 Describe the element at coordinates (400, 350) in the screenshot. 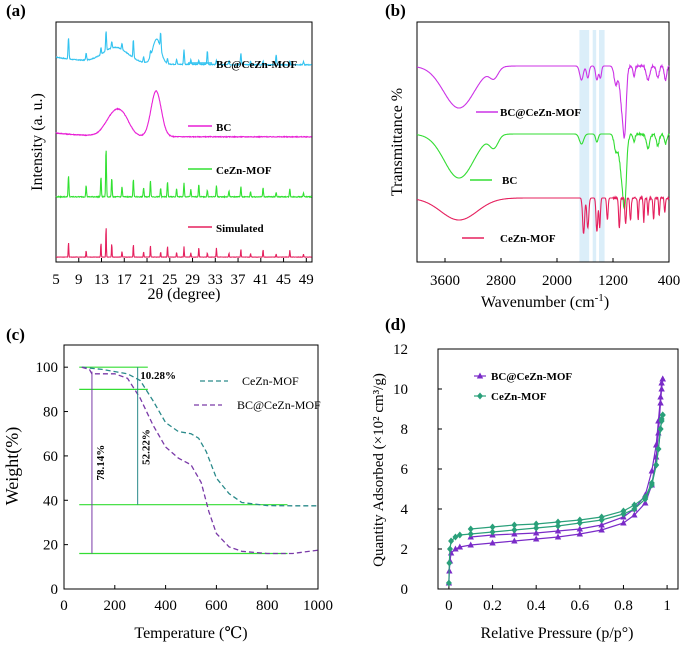

I see `panel-d-ytick-label: 12` at that location.